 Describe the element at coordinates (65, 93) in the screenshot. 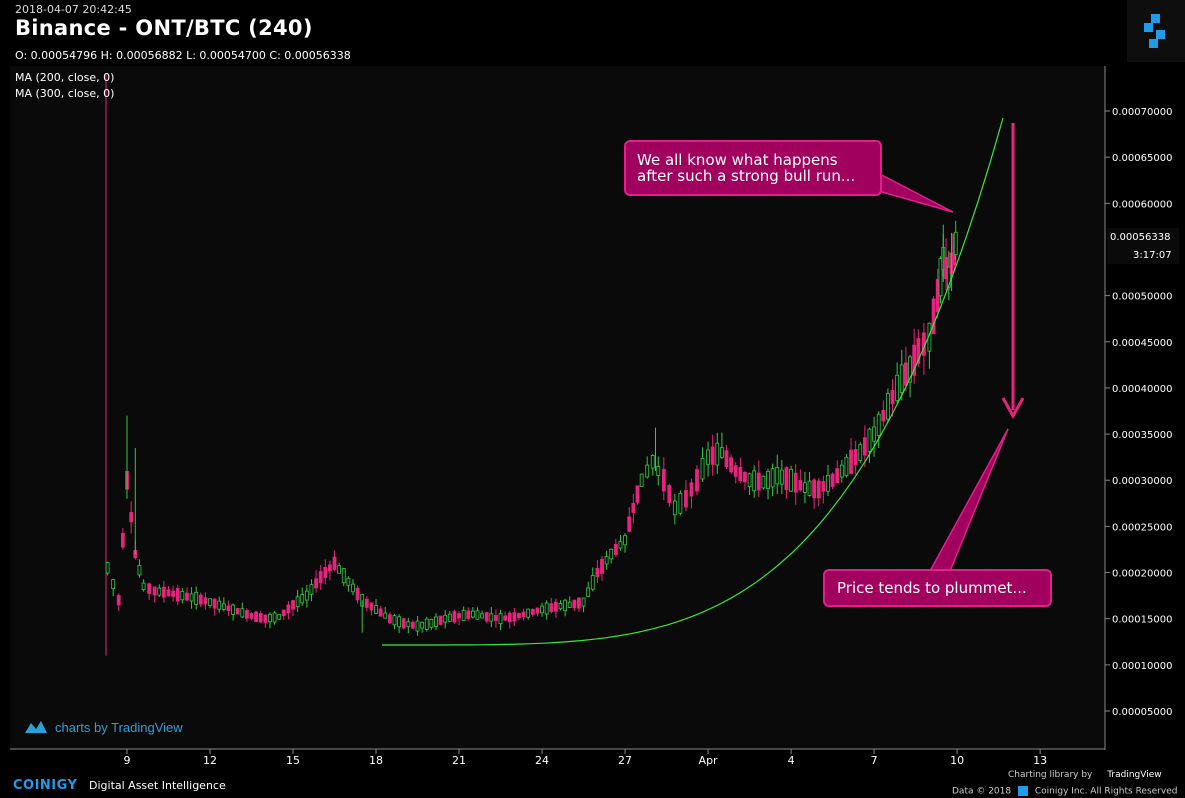

I see `indicator-ma300: MA (300, close, 0)` at that location.